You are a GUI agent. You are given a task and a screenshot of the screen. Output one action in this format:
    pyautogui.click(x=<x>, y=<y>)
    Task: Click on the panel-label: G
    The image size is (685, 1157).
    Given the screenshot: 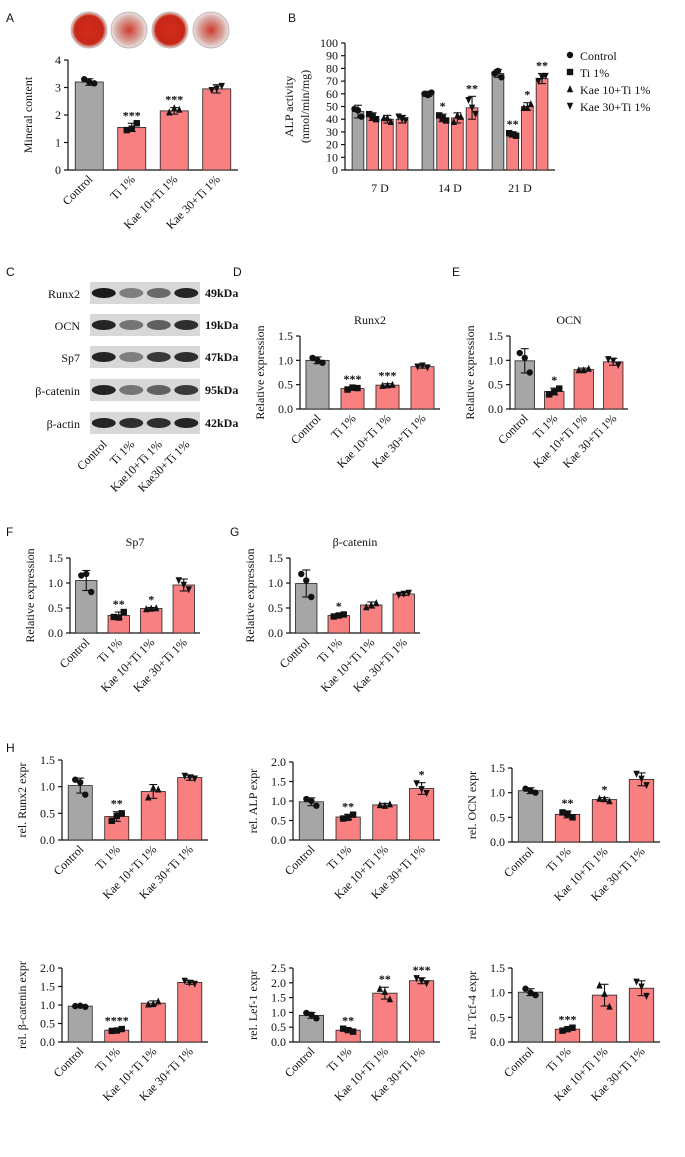 What is the action you would take?
    pyautogui.click(x=234, y=532)
    